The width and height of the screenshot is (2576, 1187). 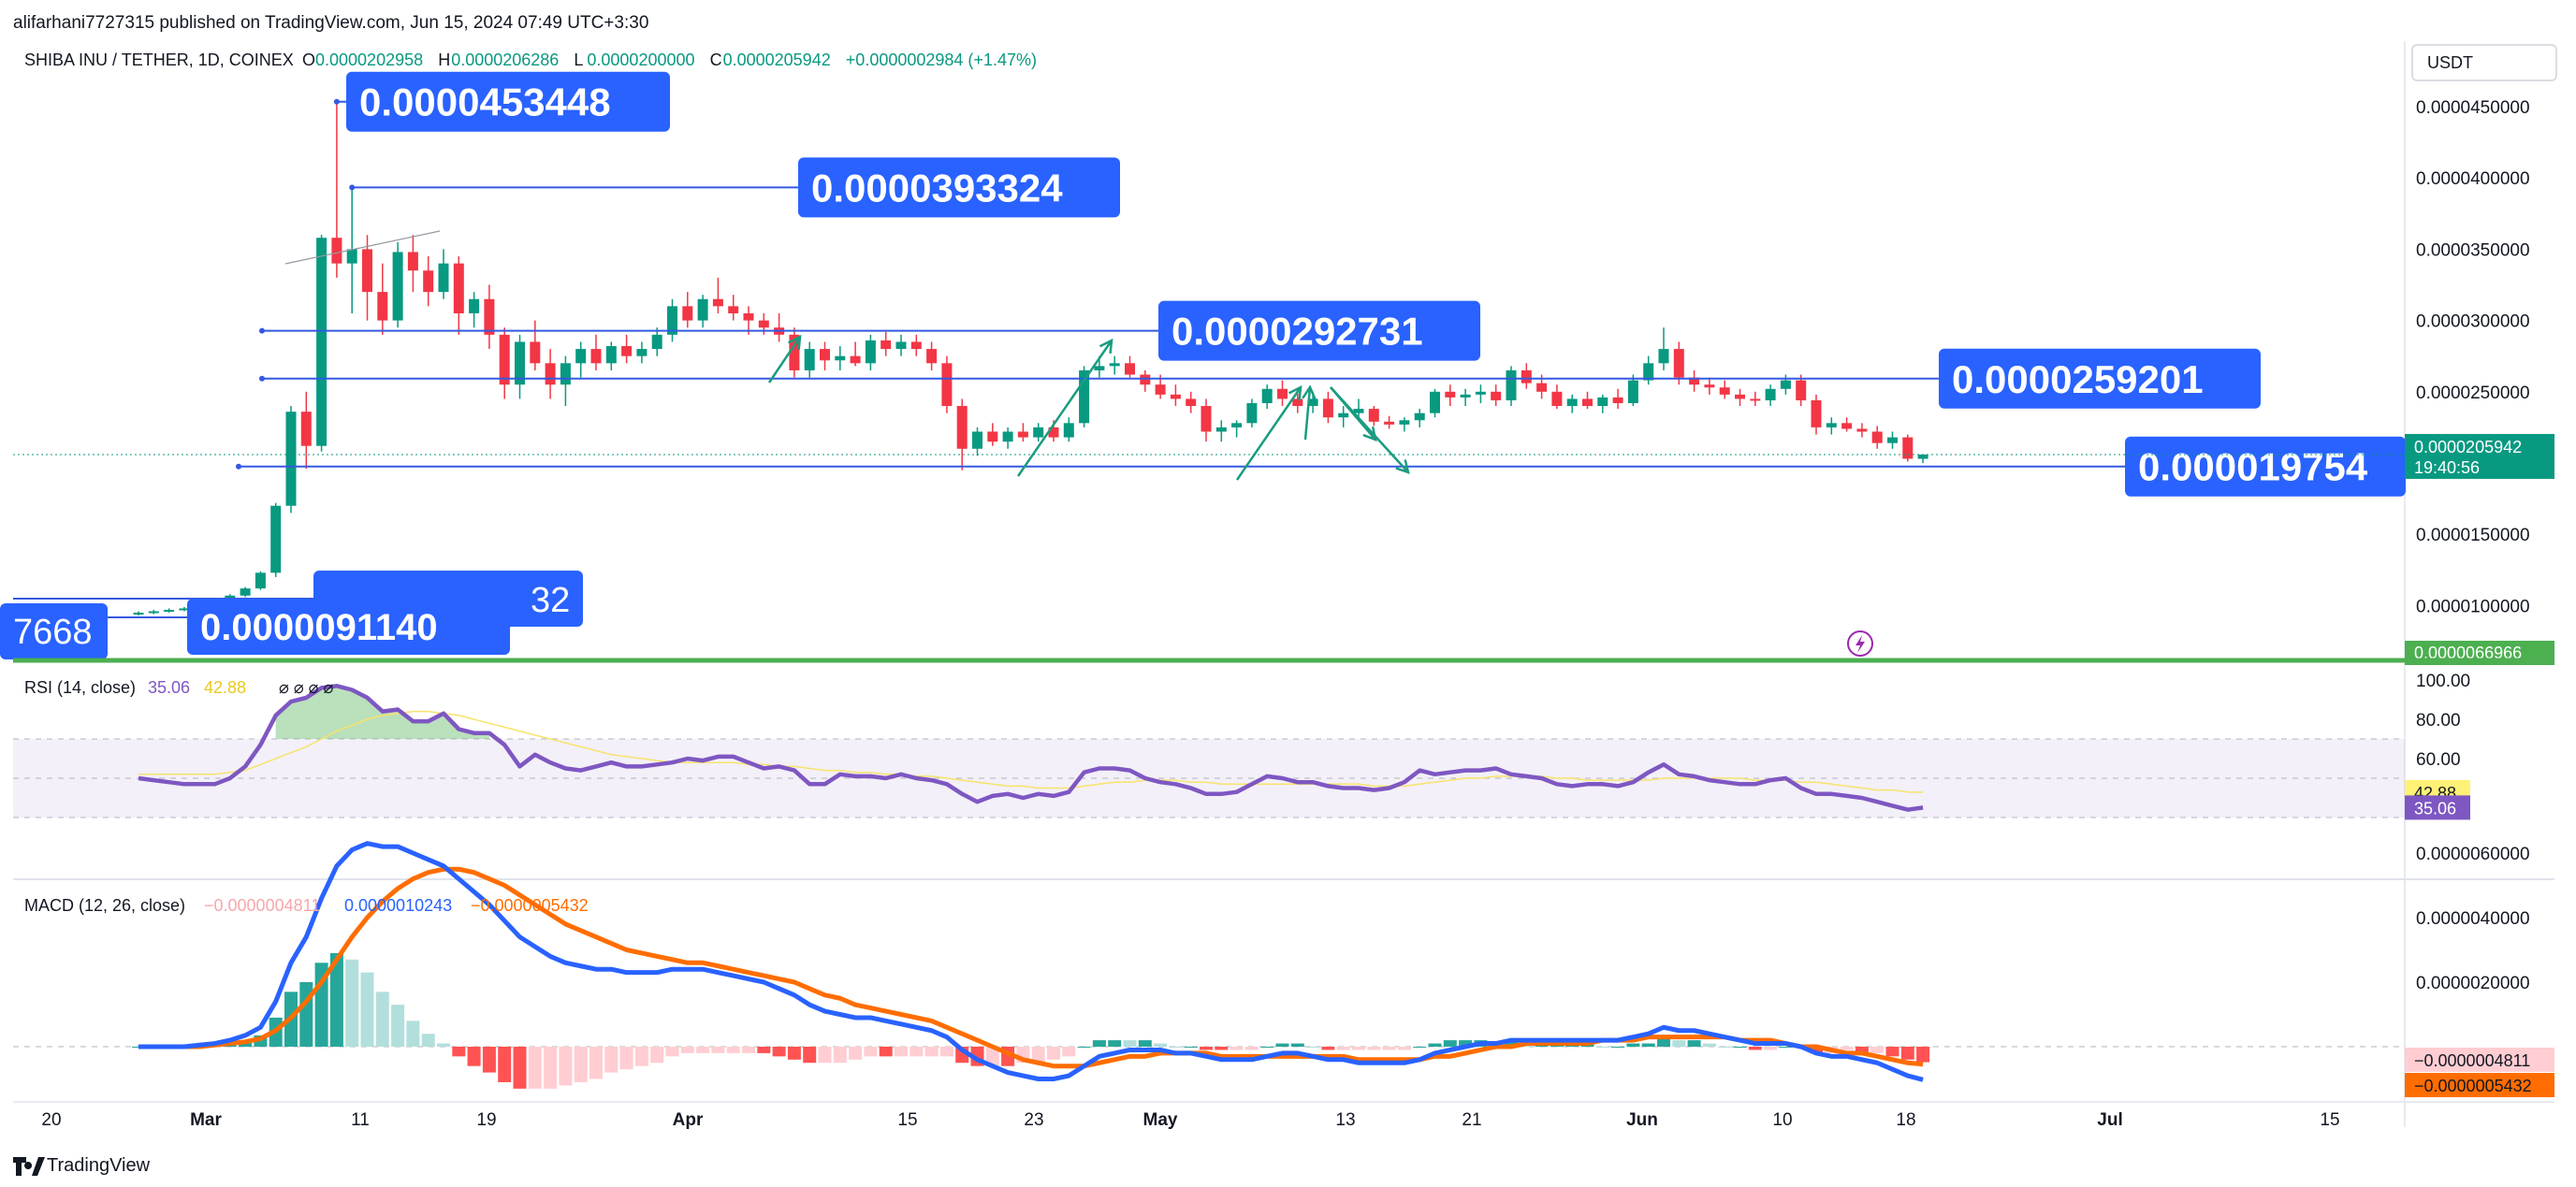 I want to click on price-tick-label: 0.0000350000, so click(x=2473, y=250).